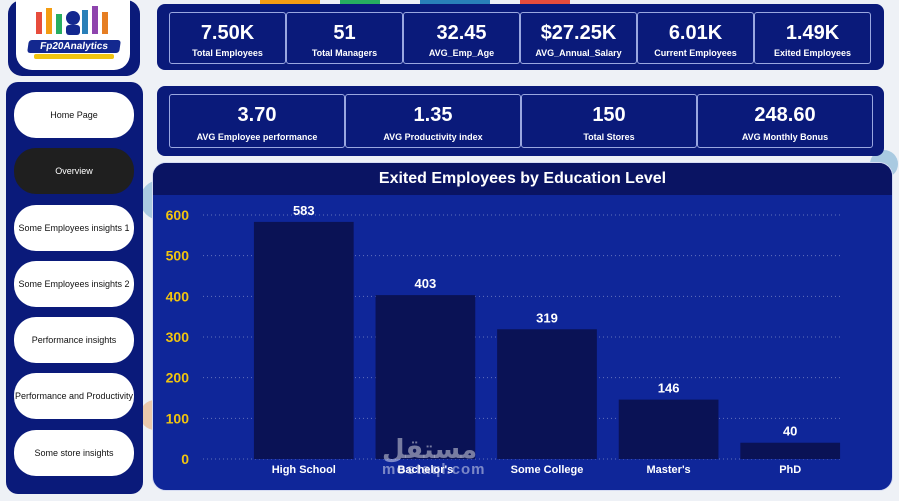 This screenshot has width=899, height=501. I want to click on data-label: 583, so click(304, 210).